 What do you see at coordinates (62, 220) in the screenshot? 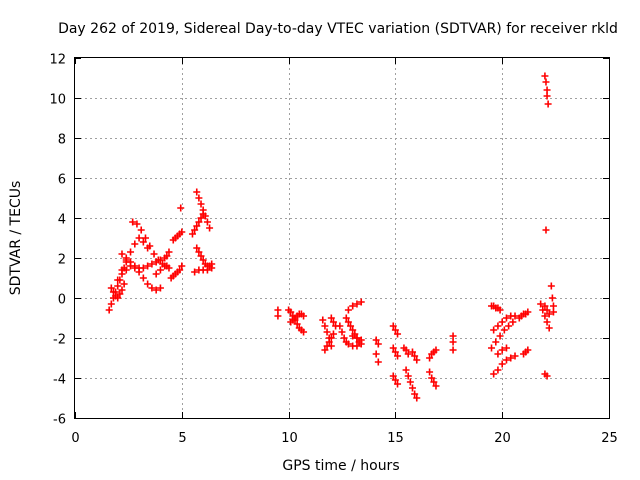
I see `y-tick-label: 4` at bounding box center [62, 220].